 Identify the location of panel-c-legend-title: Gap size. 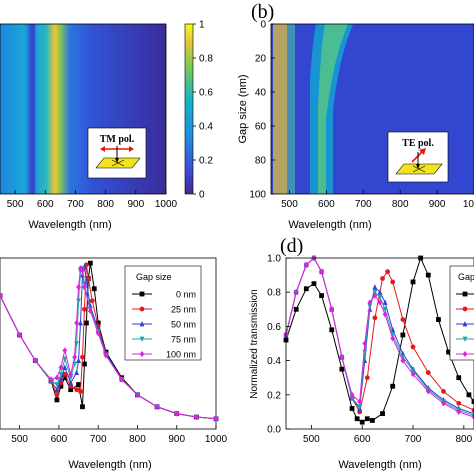
(154, 277).